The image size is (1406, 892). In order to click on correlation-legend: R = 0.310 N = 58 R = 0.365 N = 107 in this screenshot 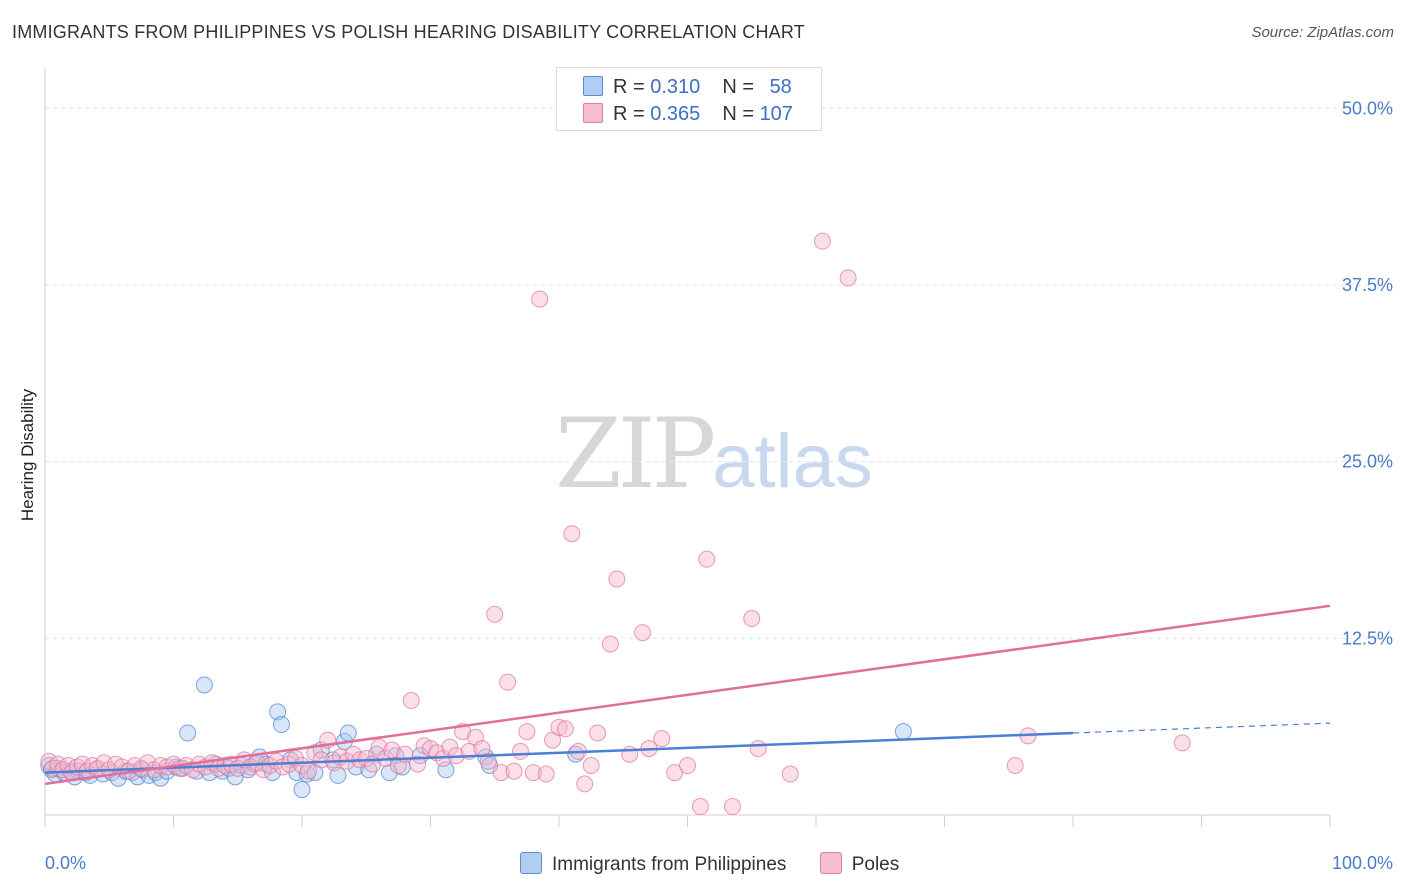, I will do `click(689, 99)`.